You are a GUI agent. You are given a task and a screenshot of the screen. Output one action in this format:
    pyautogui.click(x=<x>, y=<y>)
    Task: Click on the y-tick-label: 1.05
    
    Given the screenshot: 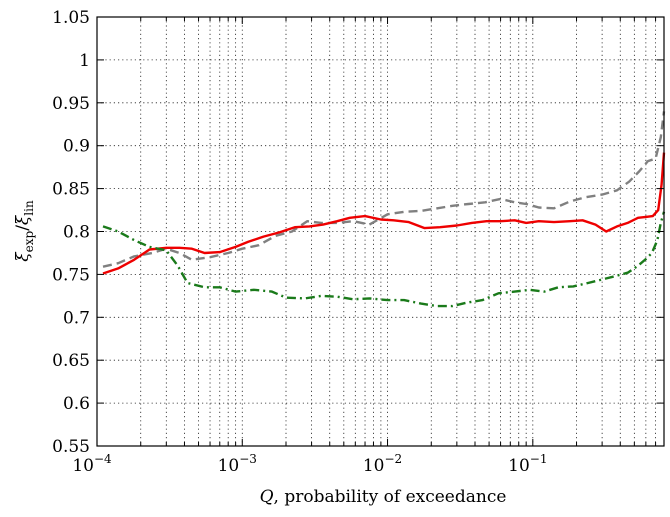 What is the action you would take?
    pyautogui.click(x=71, y=18)
    